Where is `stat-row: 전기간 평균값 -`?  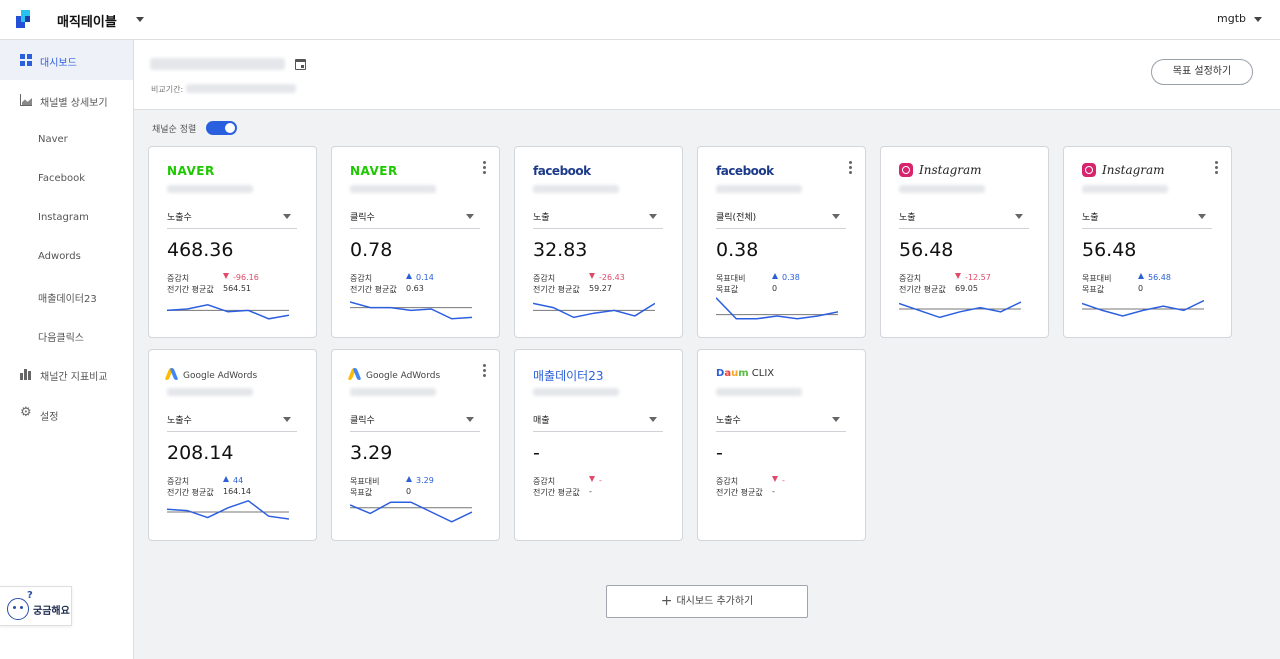
stat-row: 전기간 평균값 - is located at coordinates (562, 492).